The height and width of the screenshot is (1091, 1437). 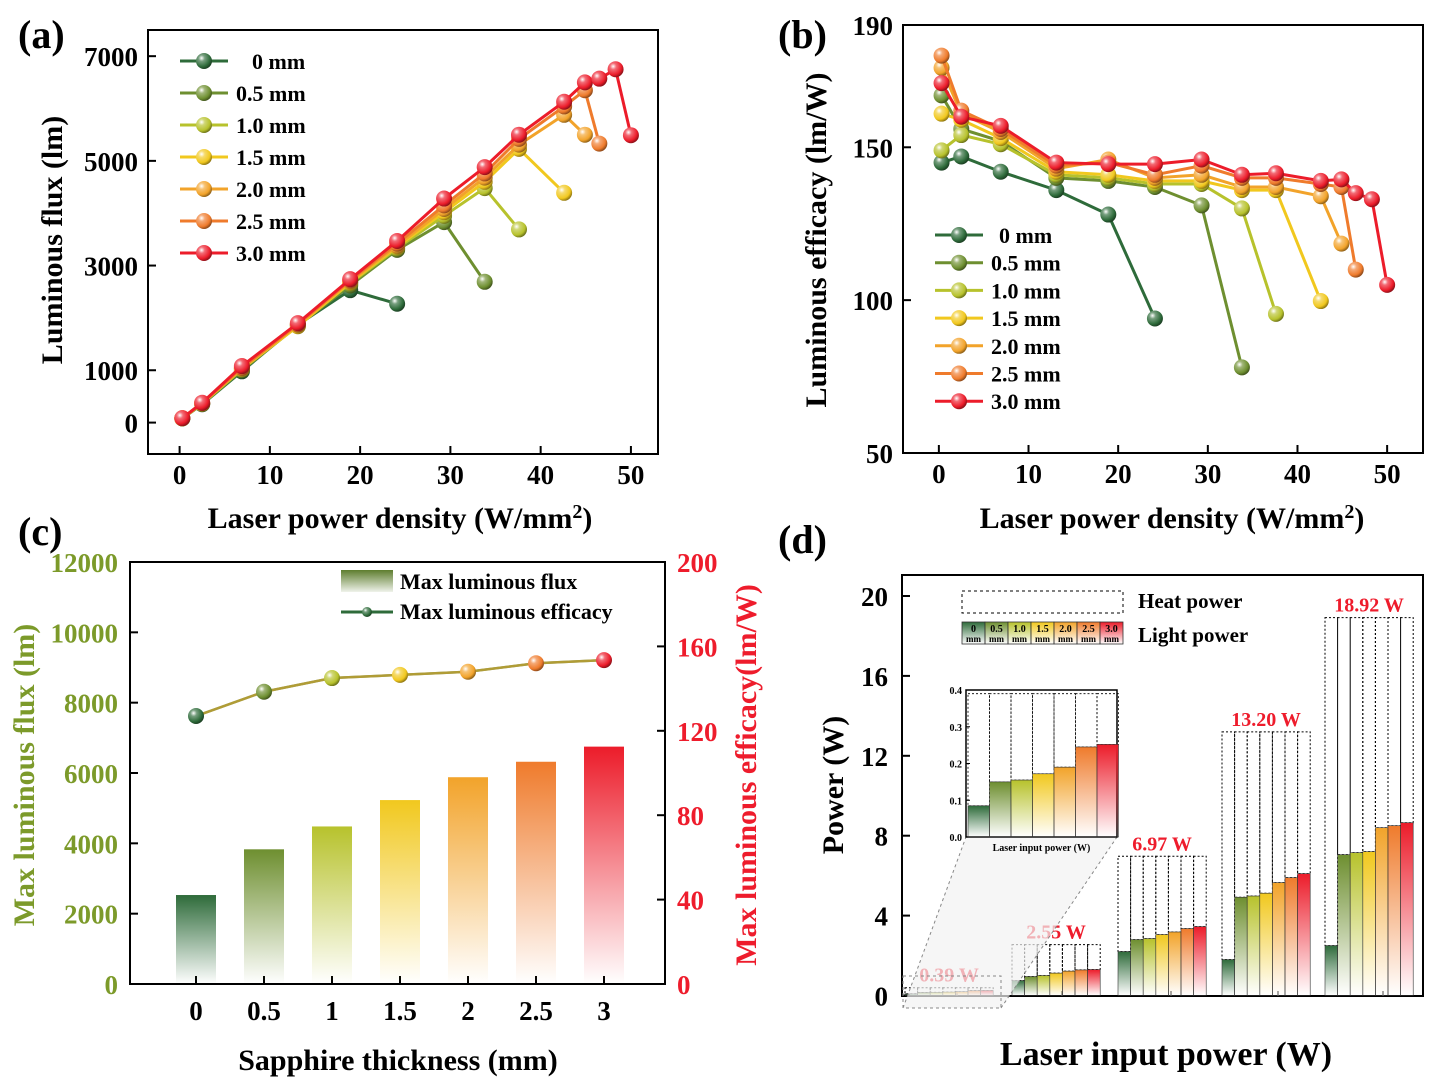 What do you see at coordinates (1028, 474) in the screenshot?
I see `x-tick-label-b: 10` at bounding box center [1028, 474].